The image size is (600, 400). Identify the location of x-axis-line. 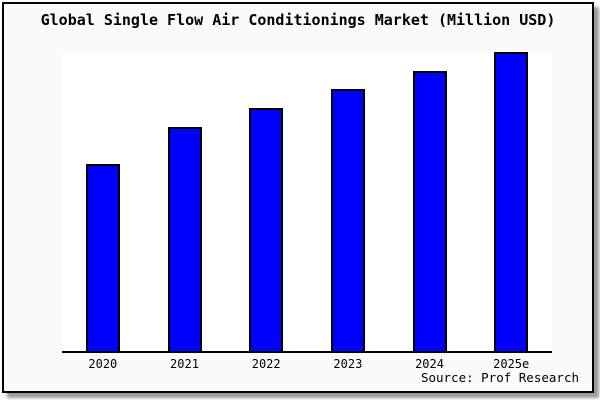
(307, 352).